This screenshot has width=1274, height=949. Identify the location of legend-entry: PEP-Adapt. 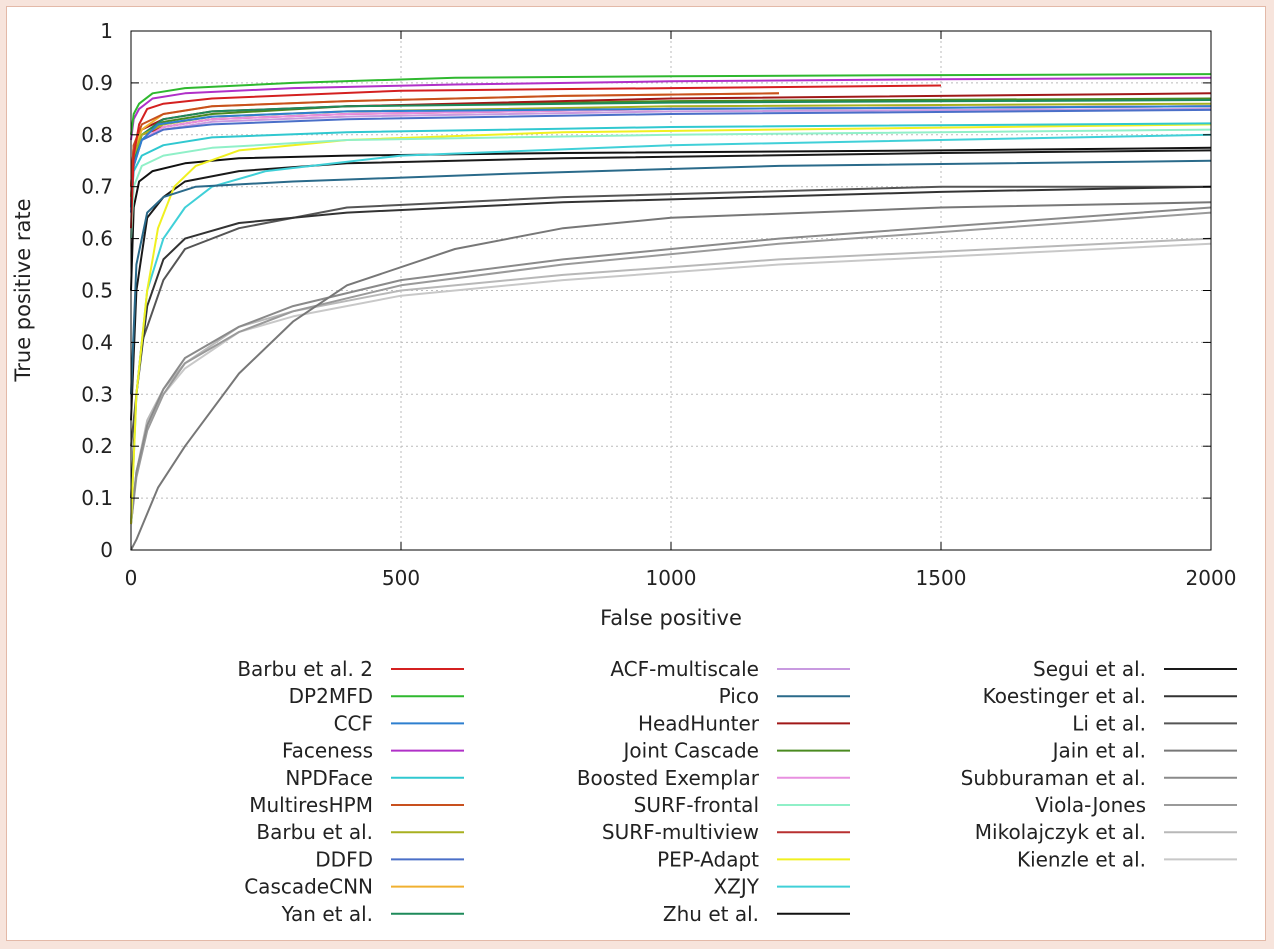
(753, 859).